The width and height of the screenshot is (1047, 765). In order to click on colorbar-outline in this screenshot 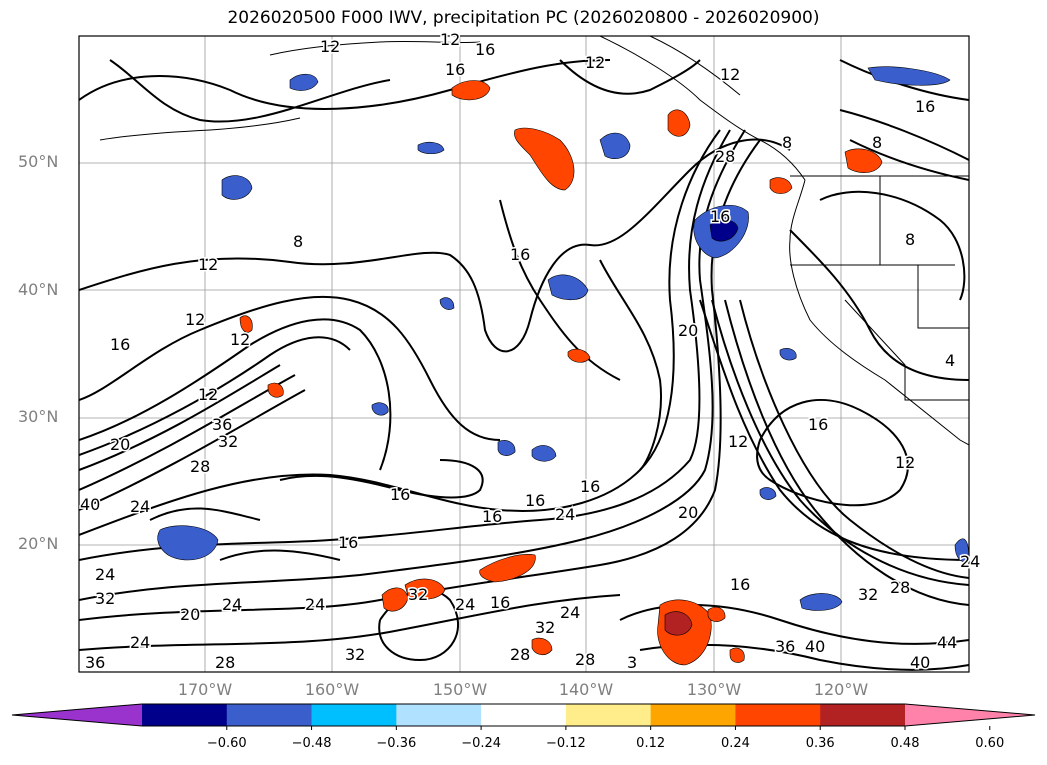, I will do `click(523, 715)`.